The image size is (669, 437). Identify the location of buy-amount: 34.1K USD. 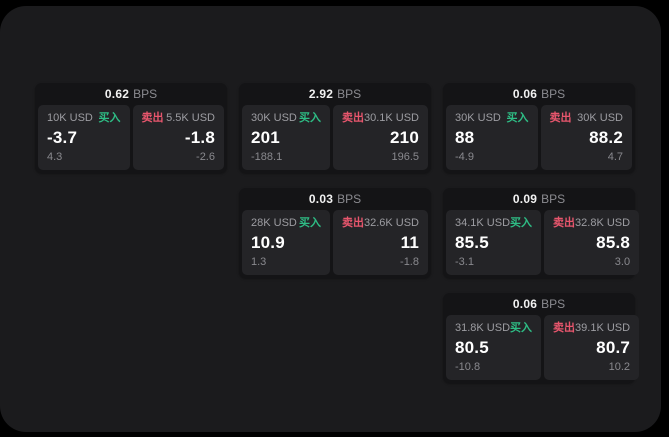
(483, 223).